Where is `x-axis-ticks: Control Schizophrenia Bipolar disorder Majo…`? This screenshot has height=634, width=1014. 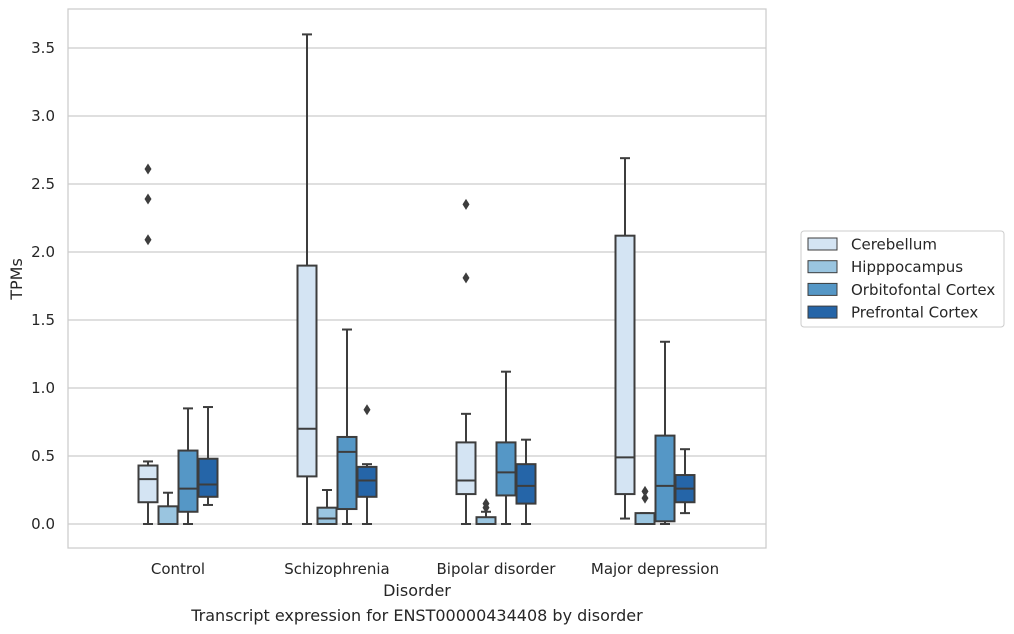
x-axis-ticks: Control Schizophrenia Bipolar disorder Majo… is located at coordinates (435, 569).